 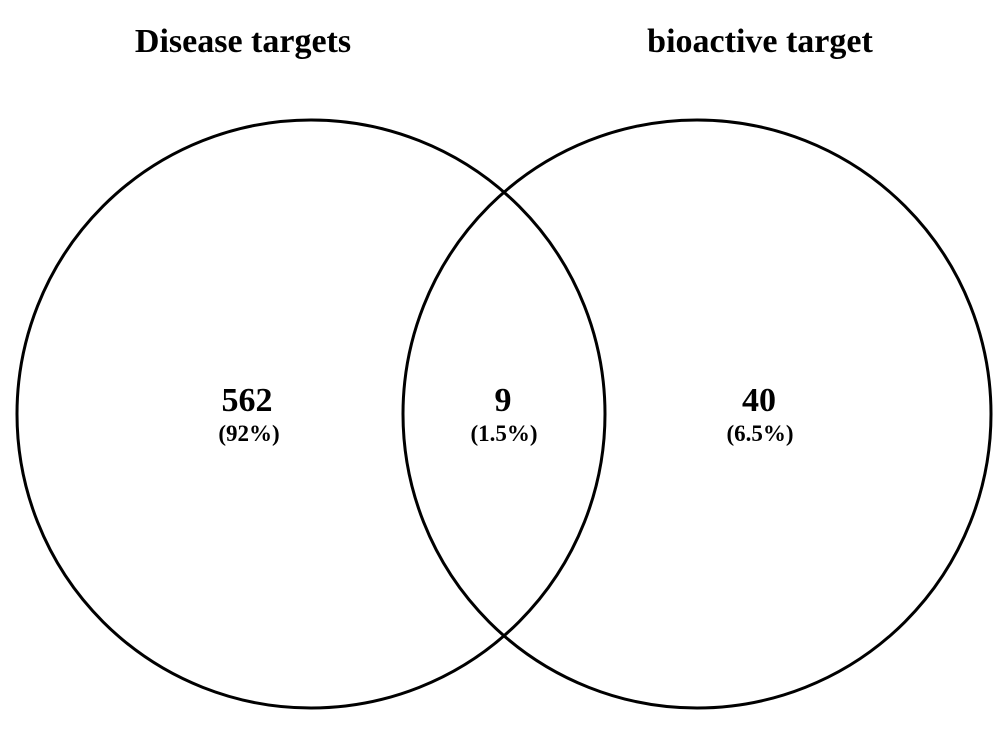 I want to click on left-set-title: Disease targets, so click(x=243, y=41).